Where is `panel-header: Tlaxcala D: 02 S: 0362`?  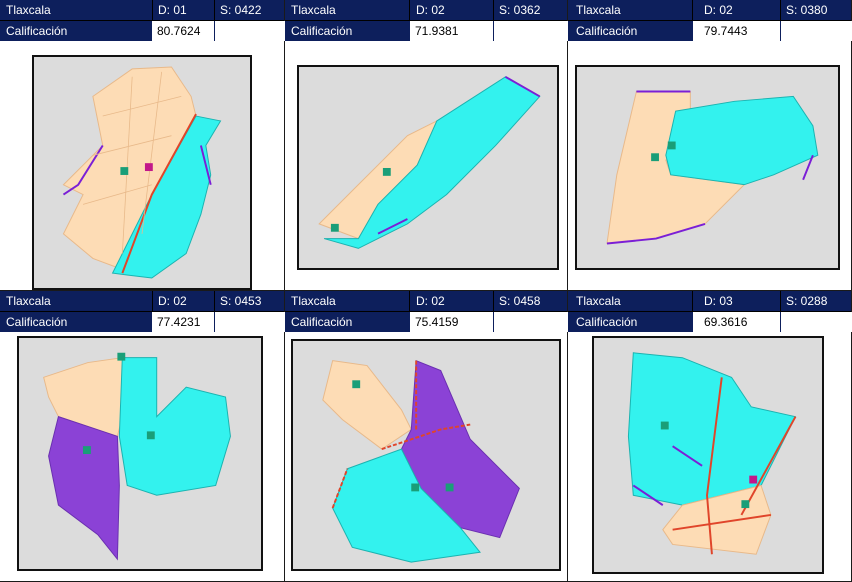 panel-header: Tlaxcala D: 02 S: 0362 is located at coordinates (426, 10).